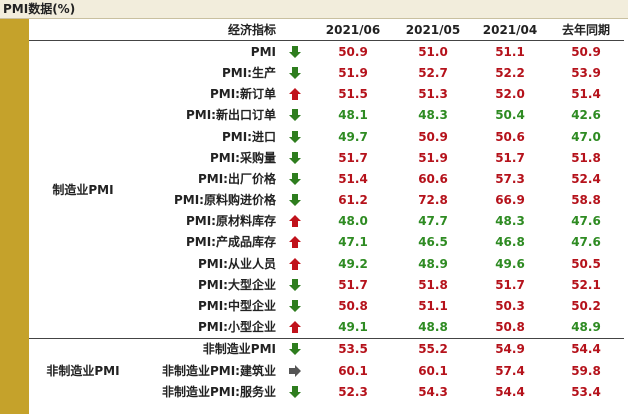  I want to click on value-cell: 48.1, so click(353, 115).